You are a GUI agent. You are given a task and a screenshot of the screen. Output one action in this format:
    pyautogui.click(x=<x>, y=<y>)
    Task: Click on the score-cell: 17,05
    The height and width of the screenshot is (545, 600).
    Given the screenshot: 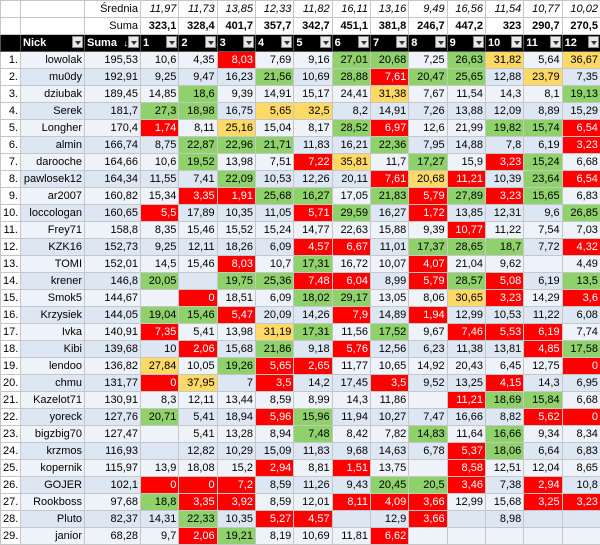 What is the action you would take?
    pyautogui.click(x=351, y=196)
    